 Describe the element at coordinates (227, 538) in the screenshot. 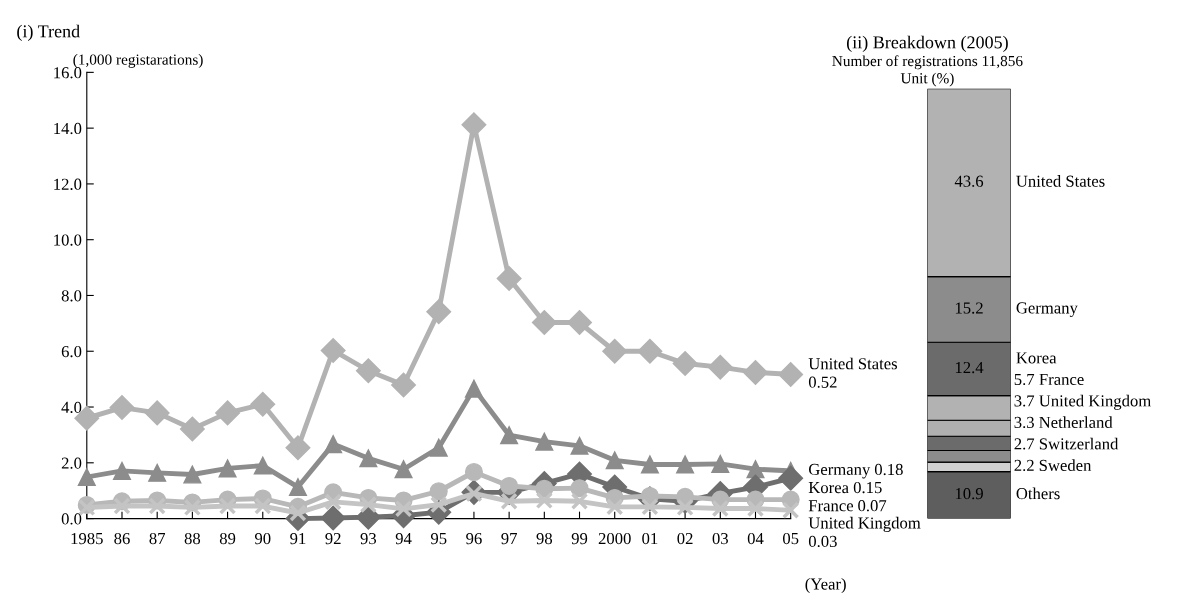

I see `x-tick-label: 89` at that location.